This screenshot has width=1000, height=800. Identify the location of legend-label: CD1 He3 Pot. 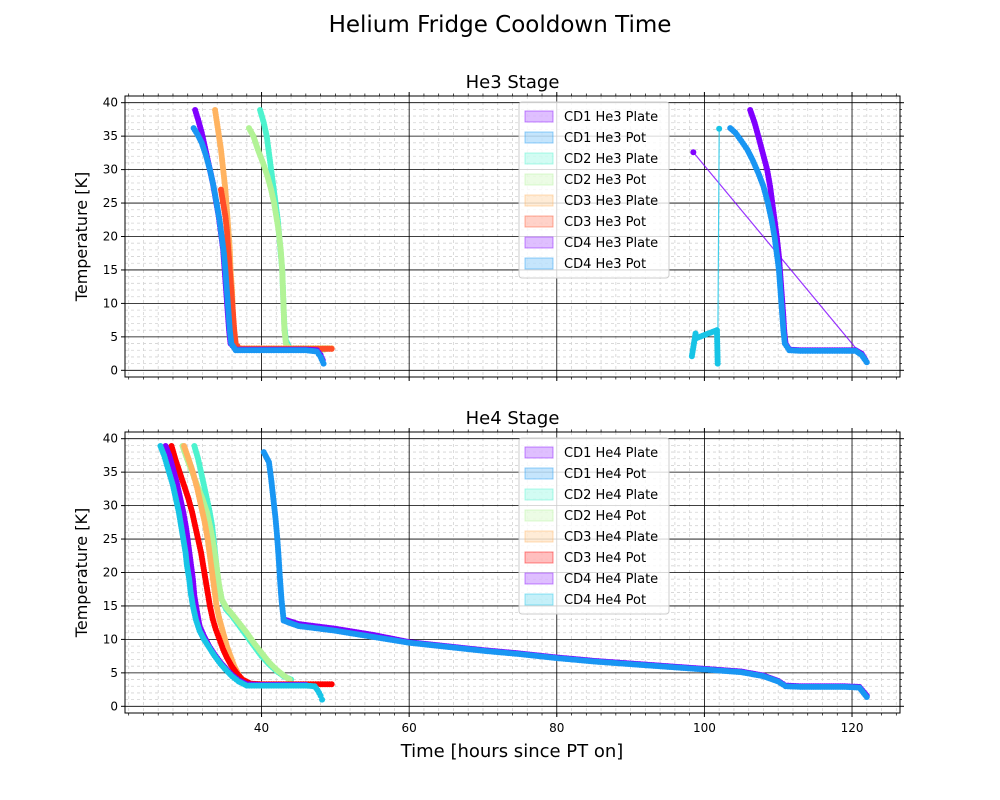
(605, 138).